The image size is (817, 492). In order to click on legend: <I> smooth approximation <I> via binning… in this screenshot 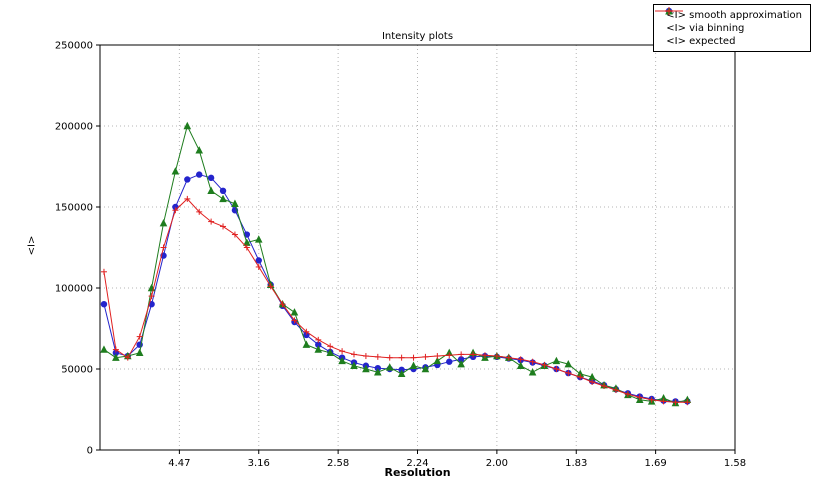, I will do `click(732, 28)`.